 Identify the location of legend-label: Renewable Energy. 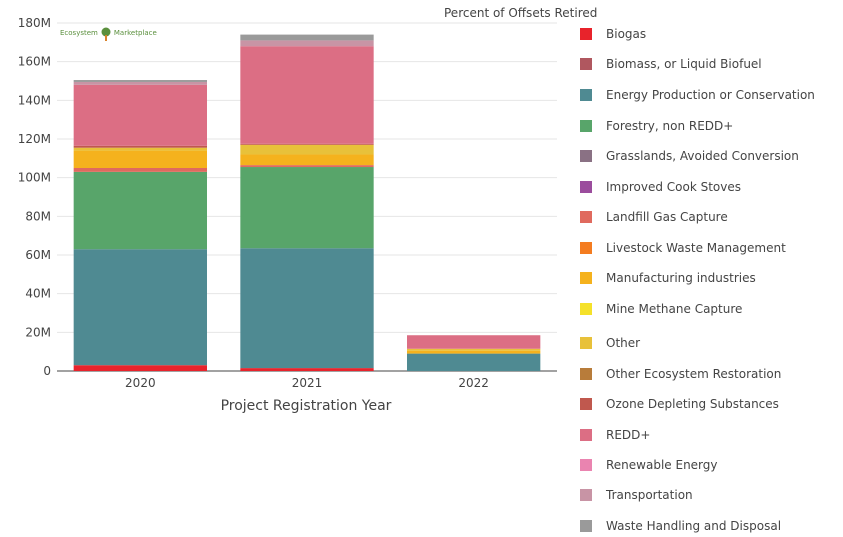
(662, 465).